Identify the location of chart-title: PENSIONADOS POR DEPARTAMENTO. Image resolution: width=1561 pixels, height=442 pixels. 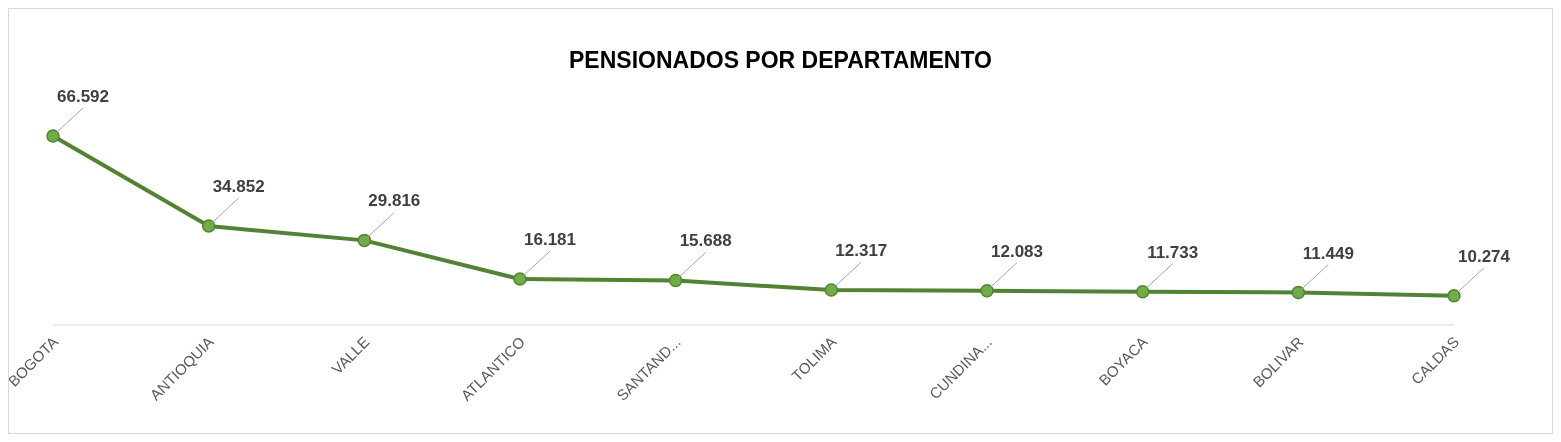
(780, 60).